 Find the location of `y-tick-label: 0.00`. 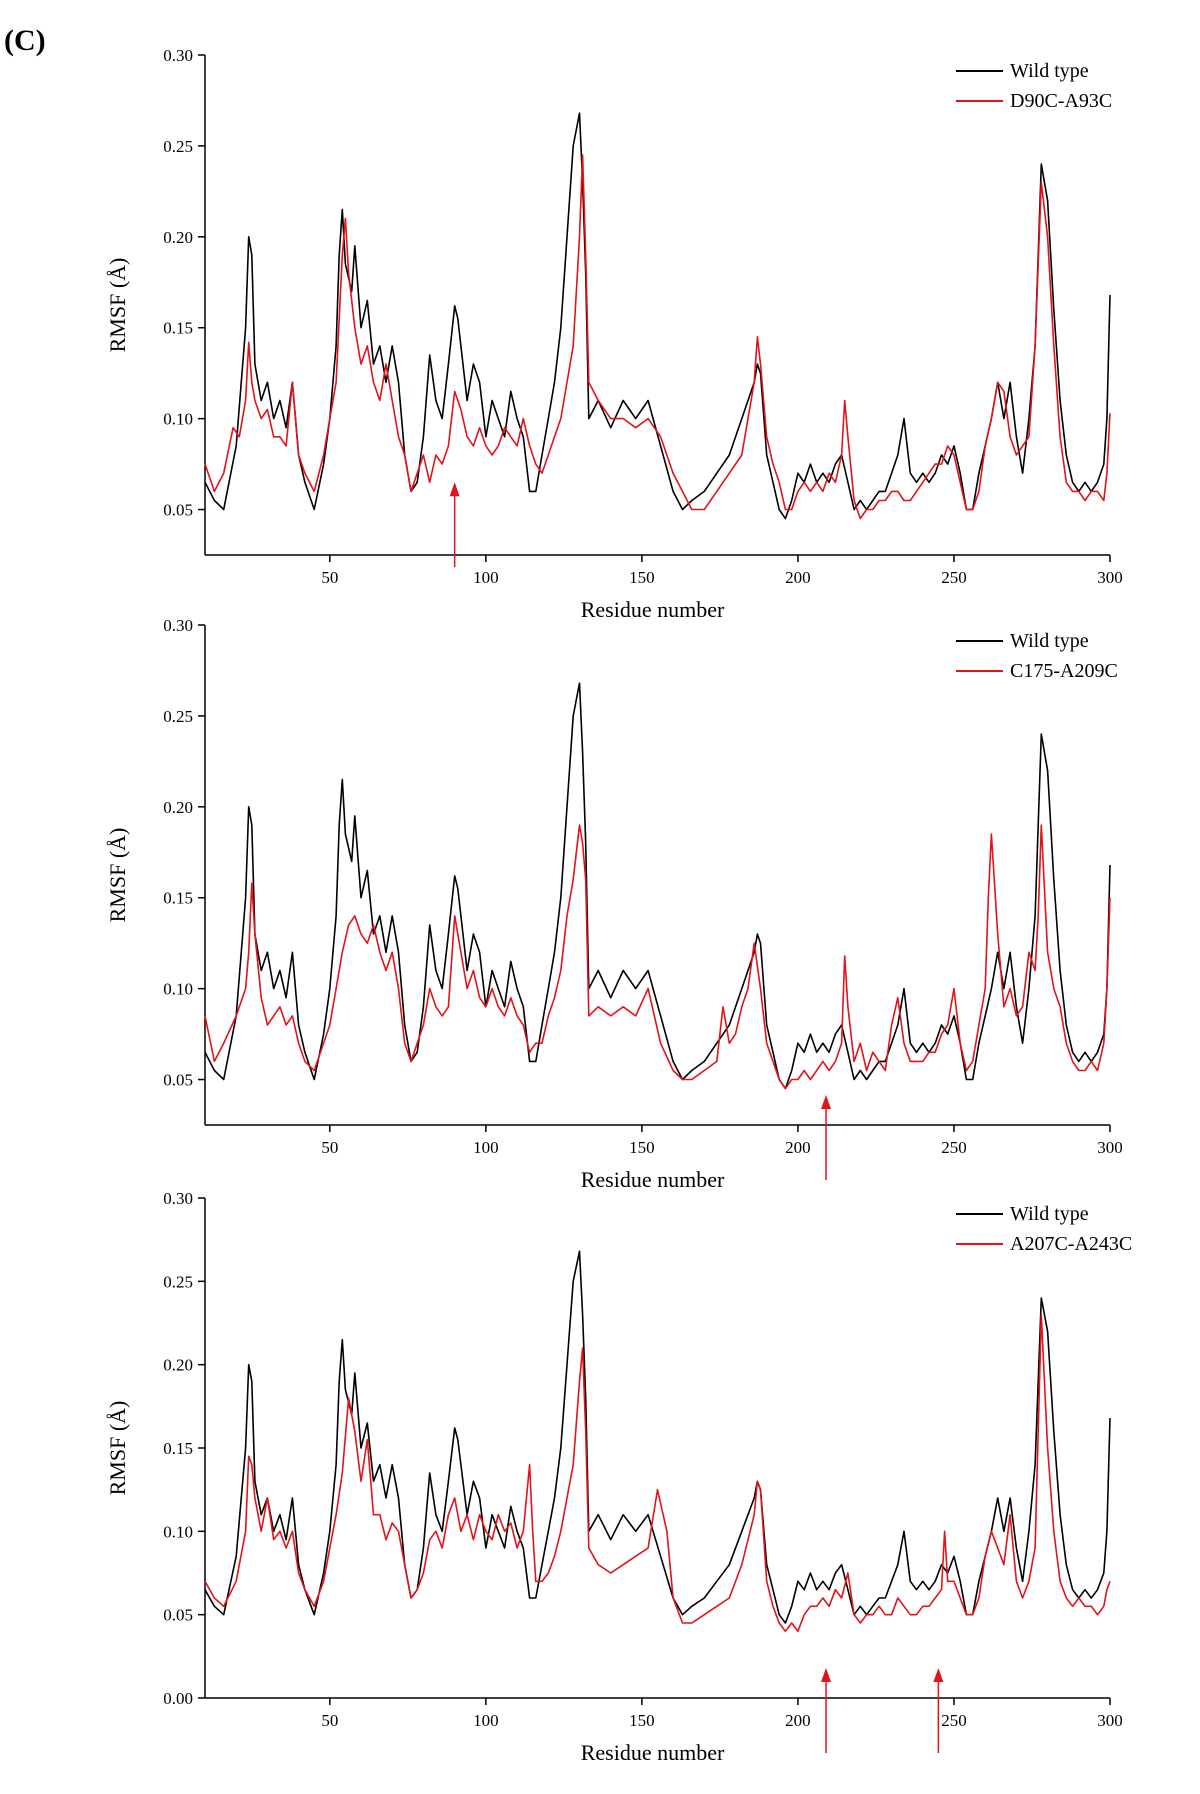

y-tick-label: 0.00 is located at coordinates (178, 1698).